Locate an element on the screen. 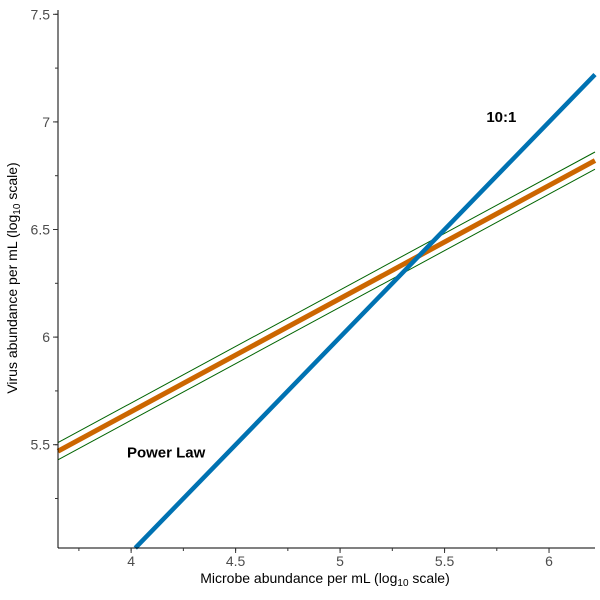  annotation-label: Power Law is located at coordinates (166, 453).